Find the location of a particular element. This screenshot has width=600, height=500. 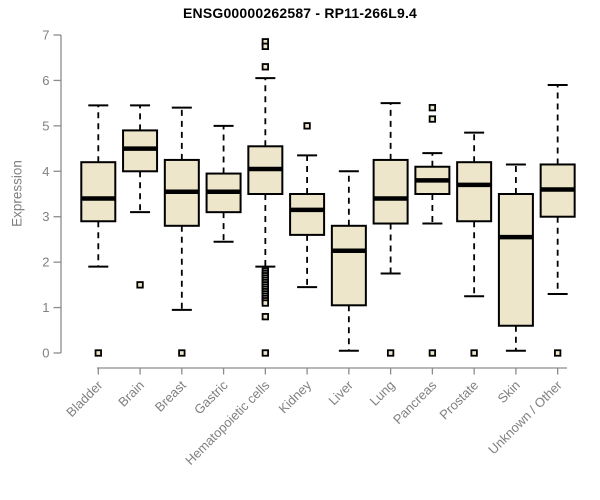

x-tick-label-unknown-other: Unknown / Other is located at coordinates (525, 417).